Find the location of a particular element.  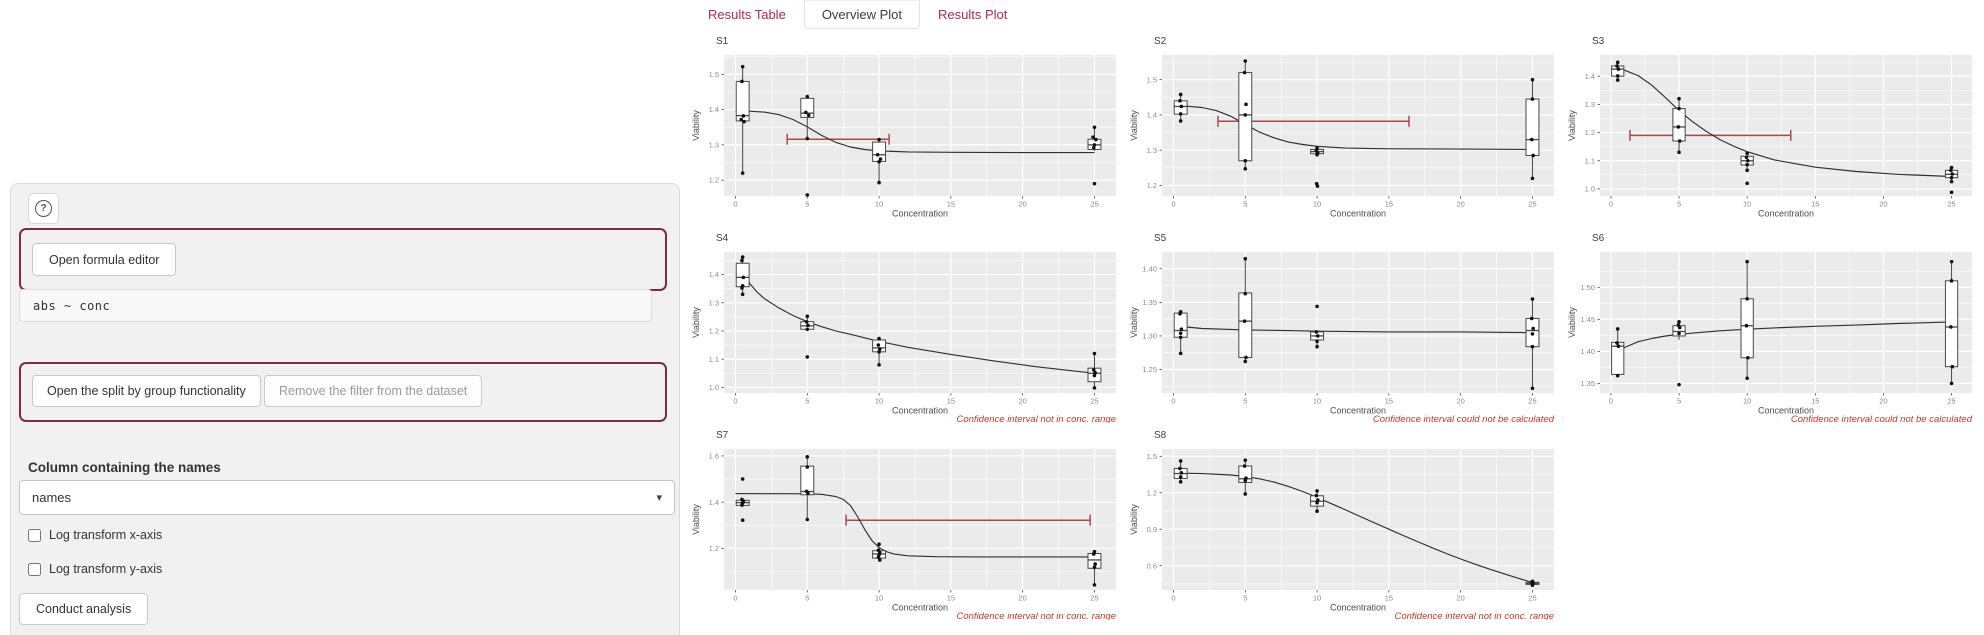

log-transform-x-row: Log transform x-axis is located at coordinates (95, 535).